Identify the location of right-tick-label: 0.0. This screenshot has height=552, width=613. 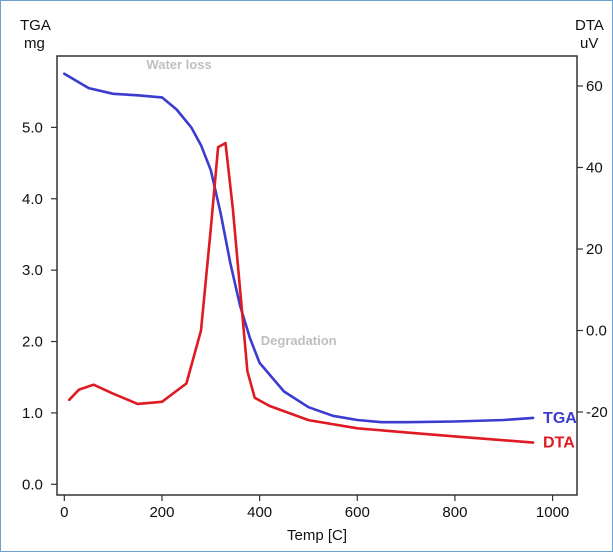
(596, 331).